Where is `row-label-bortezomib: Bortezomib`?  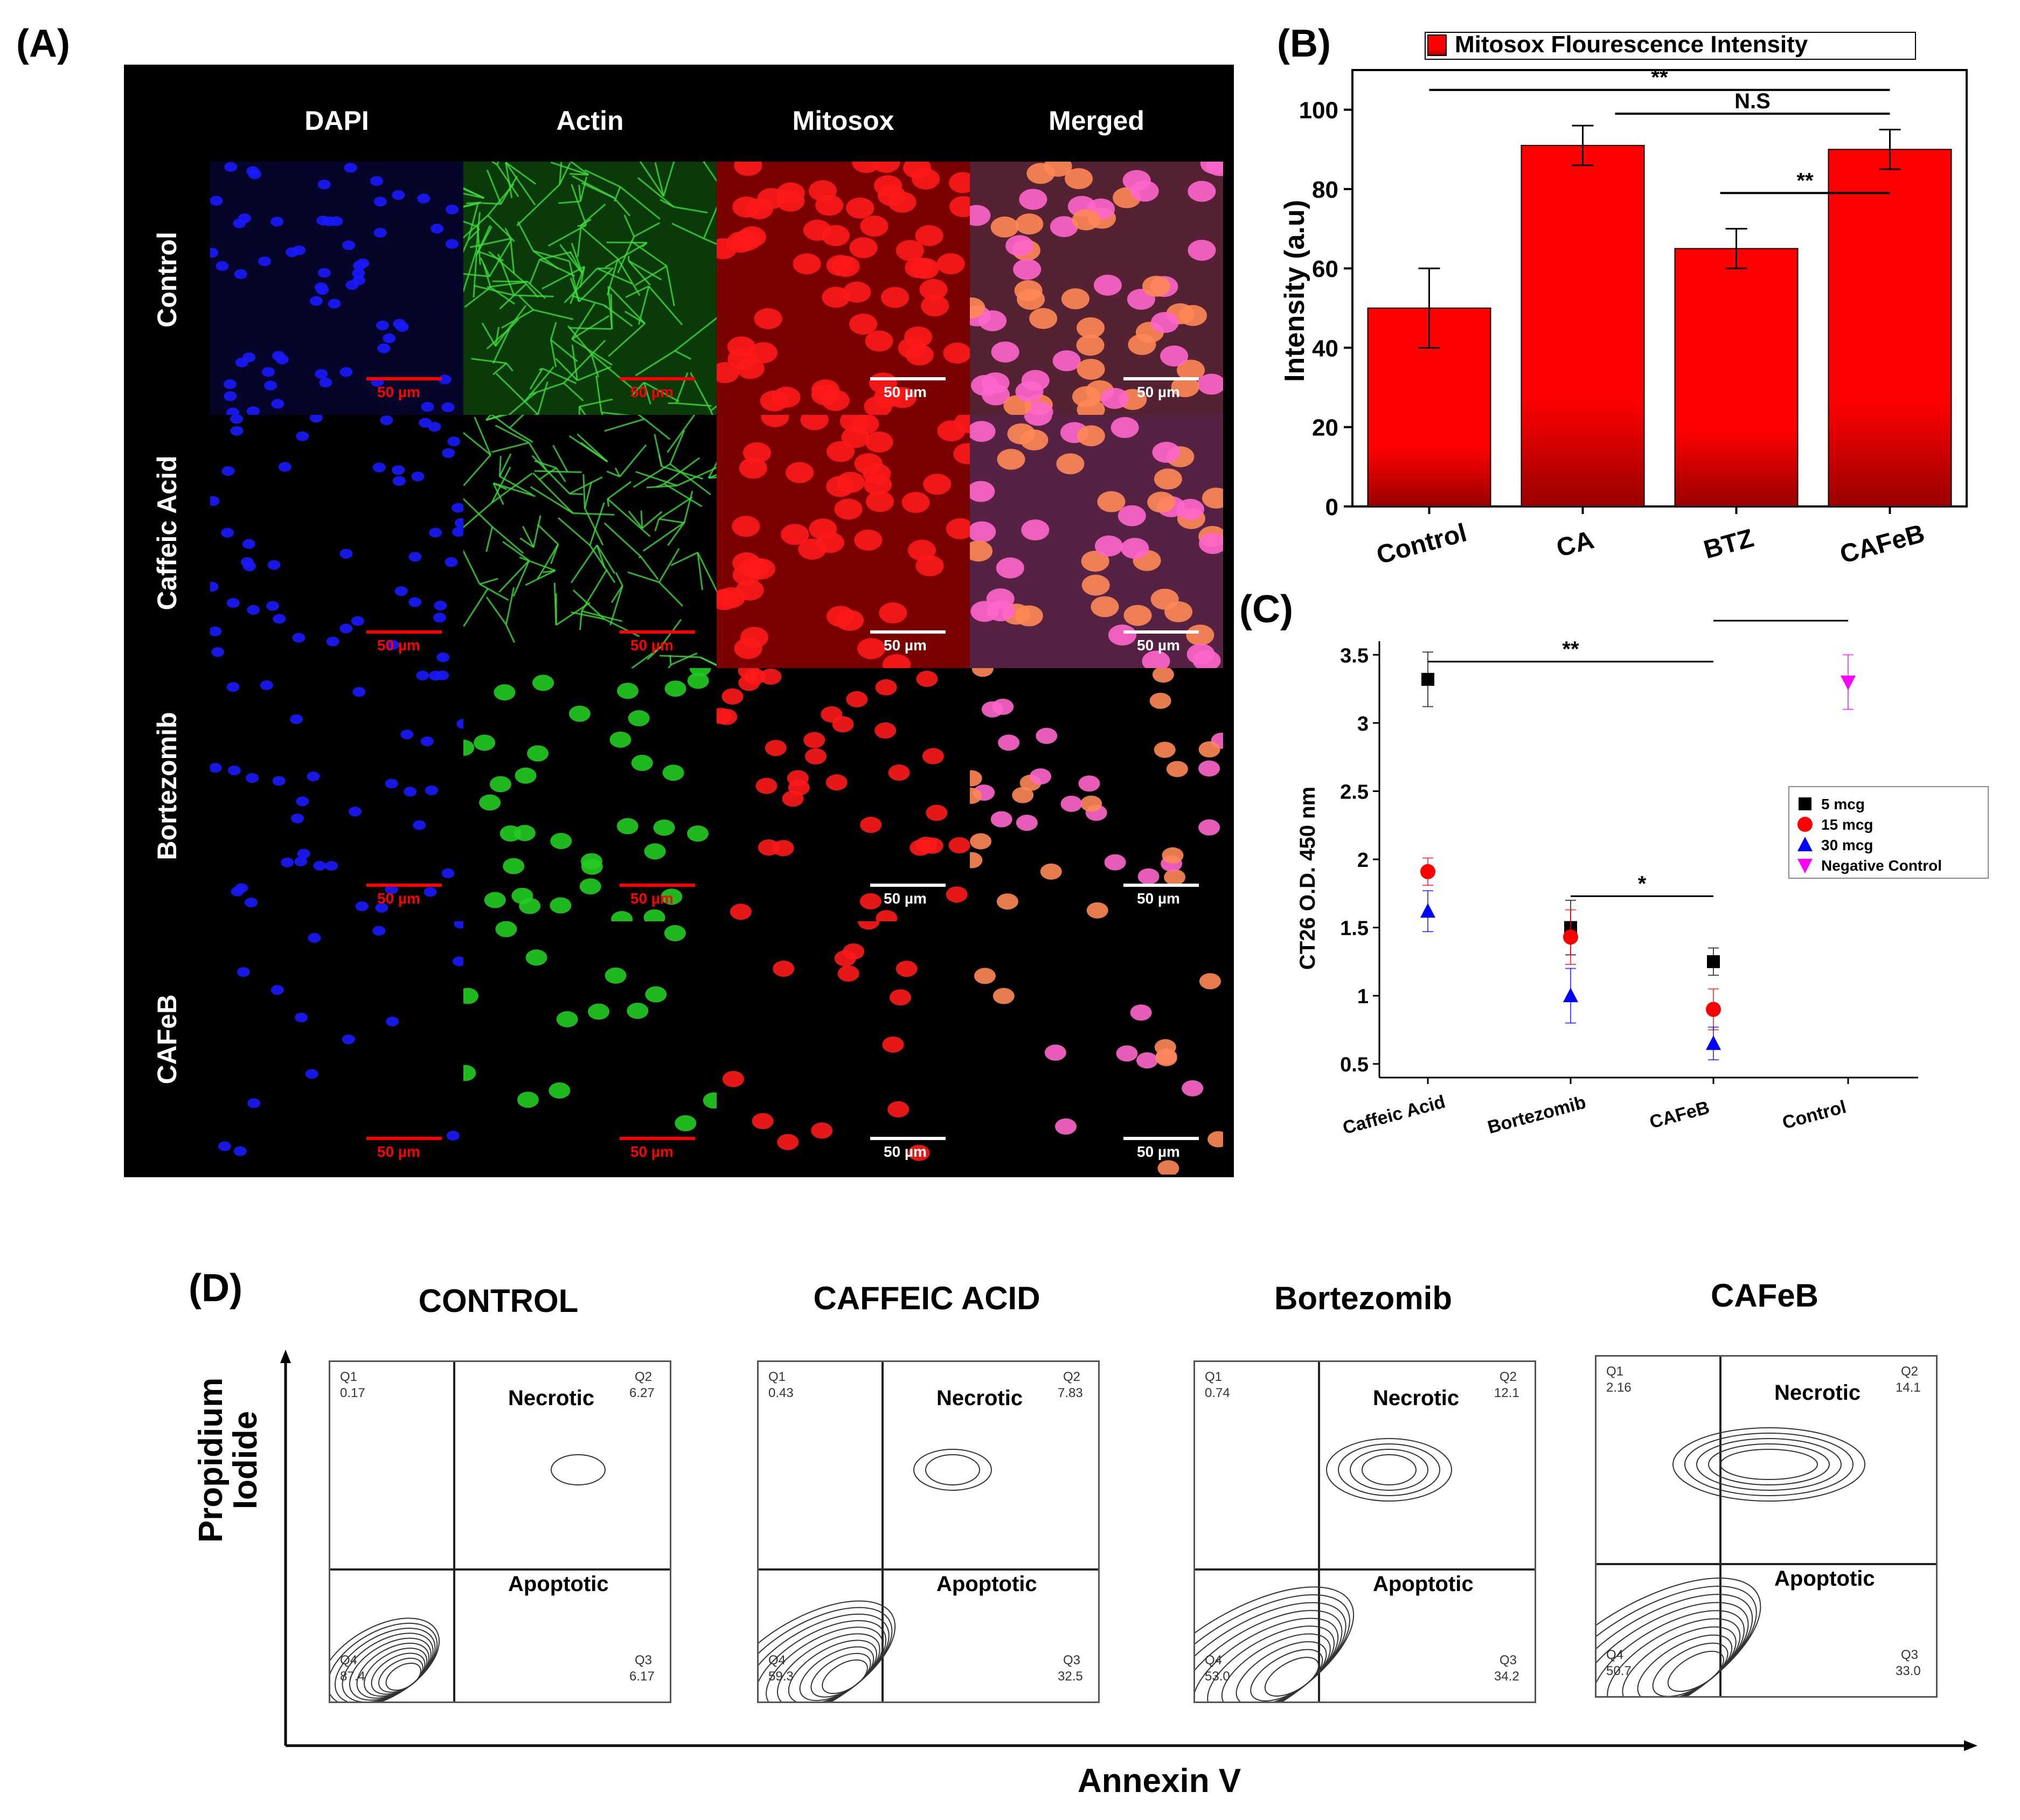 row-label-bortezomib: Bortezomib is located at coordinates (167, 786).